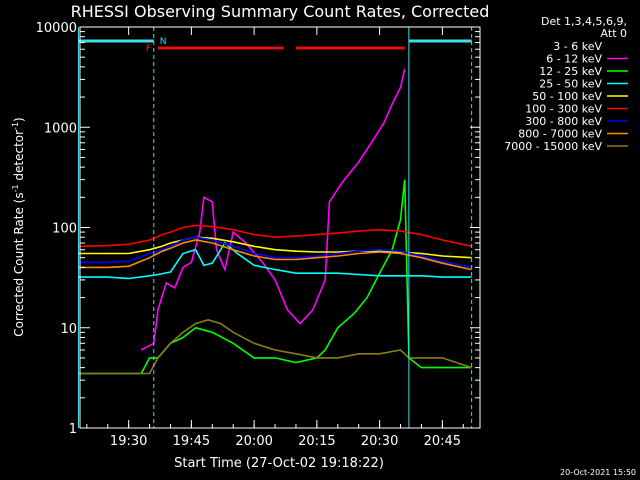 Image resolution: width=640 pixels, height=480 pixels. Describe the element at coordinates (598, 472) in the screenshot. I see `render-timestamp: 20-Oct-2021 15:50` at that location.